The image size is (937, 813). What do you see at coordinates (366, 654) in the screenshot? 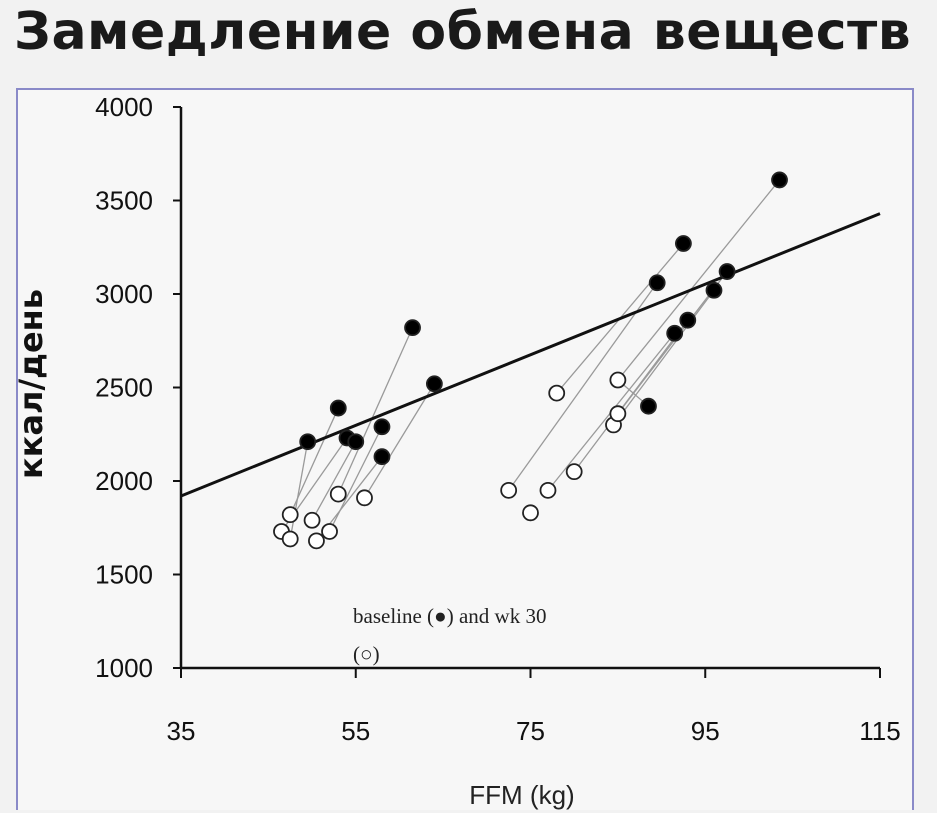
I see `annotation-line-2: (○)` at bounding box center [366, 654].